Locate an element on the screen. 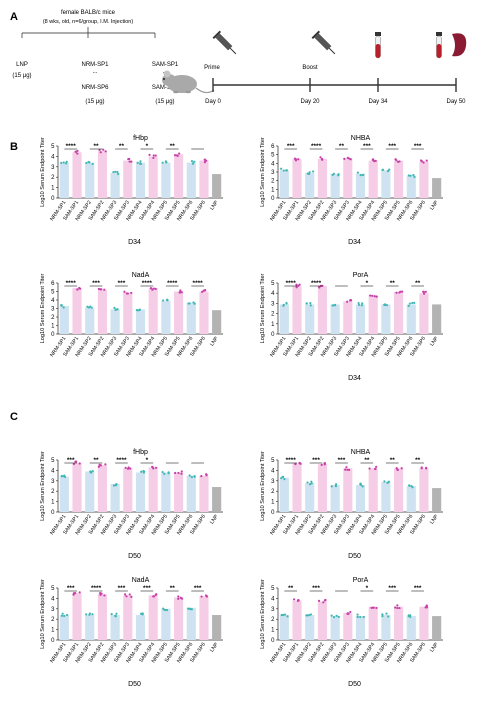 This screenshot has width=483, height=708. sam-group-bottom: SAM-SP6 is located at coordinates (165, 88).